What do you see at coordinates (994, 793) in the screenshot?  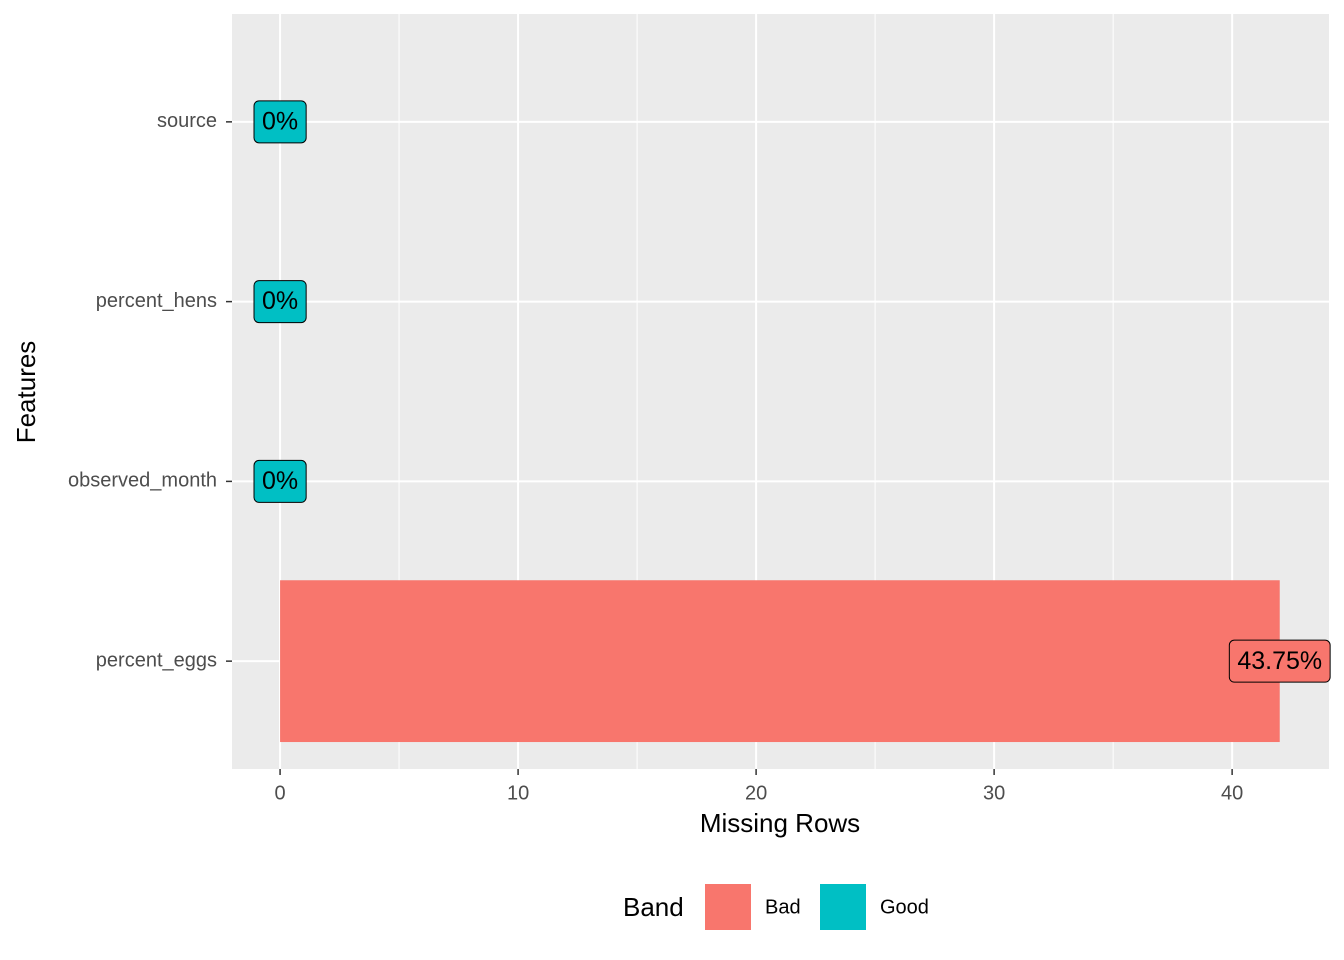 I see `x-tick-label: 30` at bounding box center [994, 793].